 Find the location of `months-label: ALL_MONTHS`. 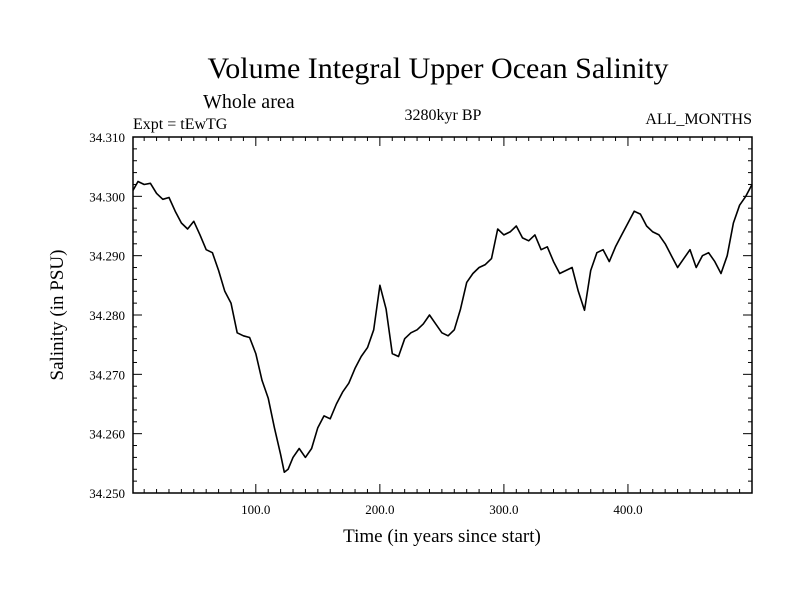

months-label: ALL_MONTHS is located at coordinates (698, 119).